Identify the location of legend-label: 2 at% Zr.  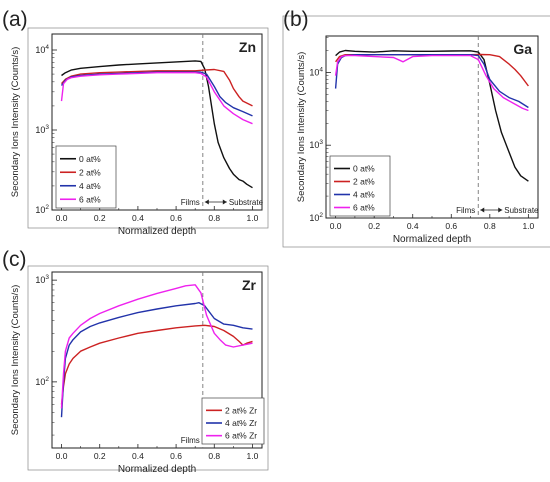
(241, 410).